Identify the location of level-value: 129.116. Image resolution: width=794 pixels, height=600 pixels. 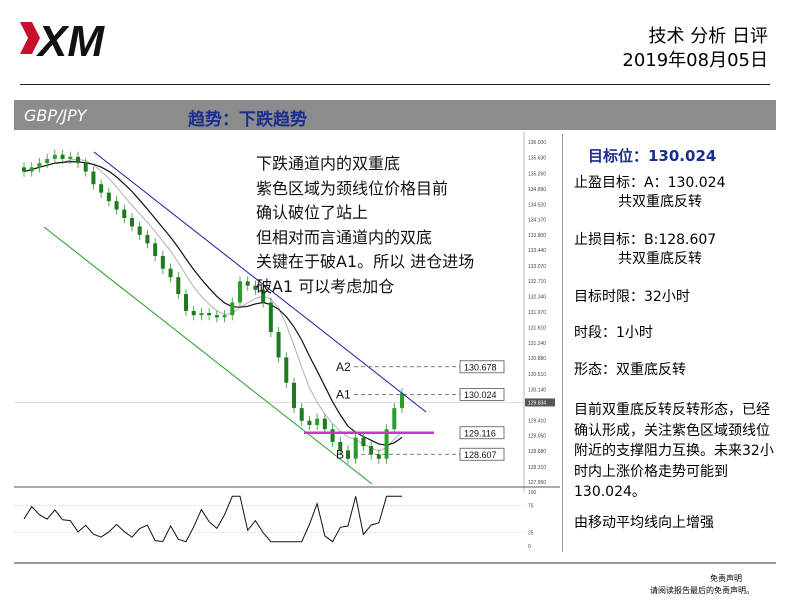
(480, 433).